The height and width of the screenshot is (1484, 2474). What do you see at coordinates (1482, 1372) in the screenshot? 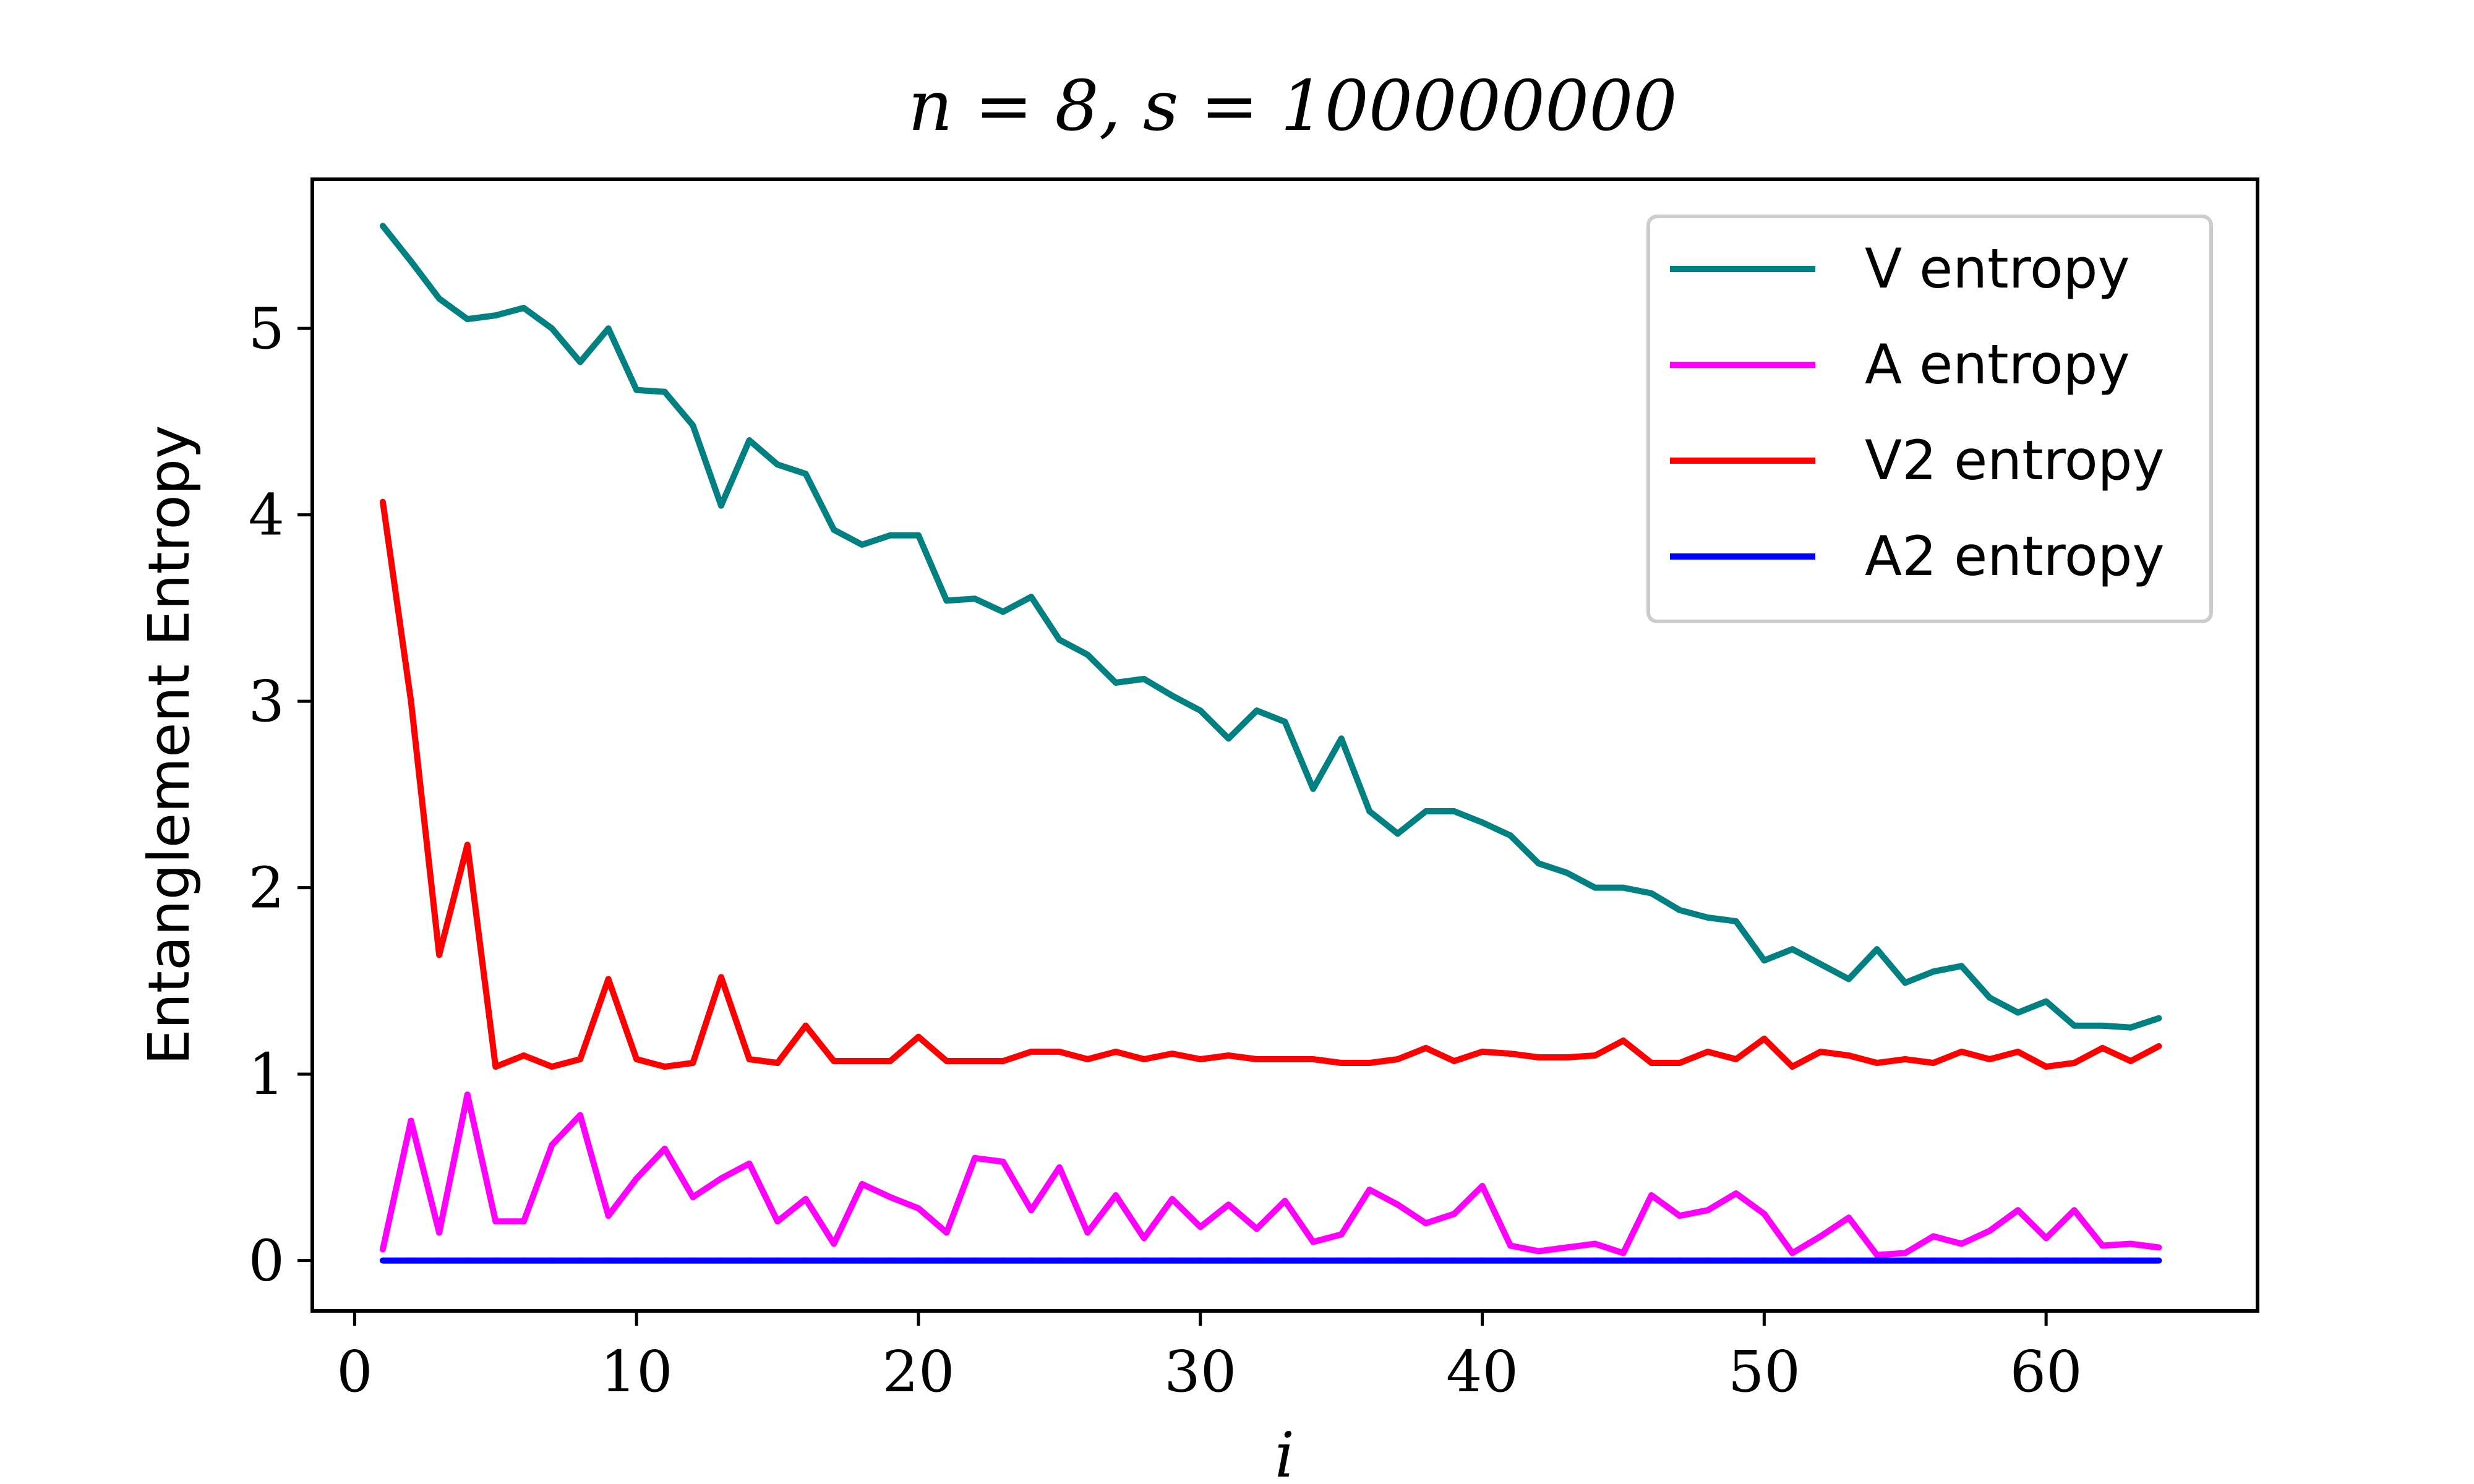
I see `x-tick-label: 40` at bounding box center [1482, 1372].